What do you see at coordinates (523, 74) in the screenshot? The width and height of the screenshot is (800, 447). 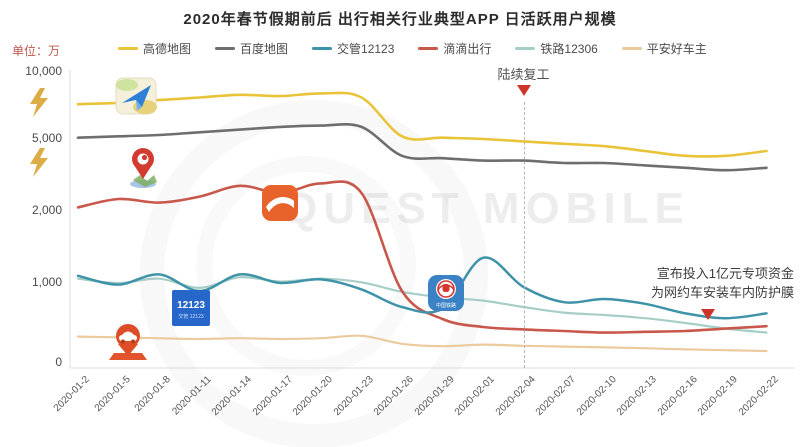 I see `annotation-resume-work-label: 陆续复工` at bounding box center [523, 74].